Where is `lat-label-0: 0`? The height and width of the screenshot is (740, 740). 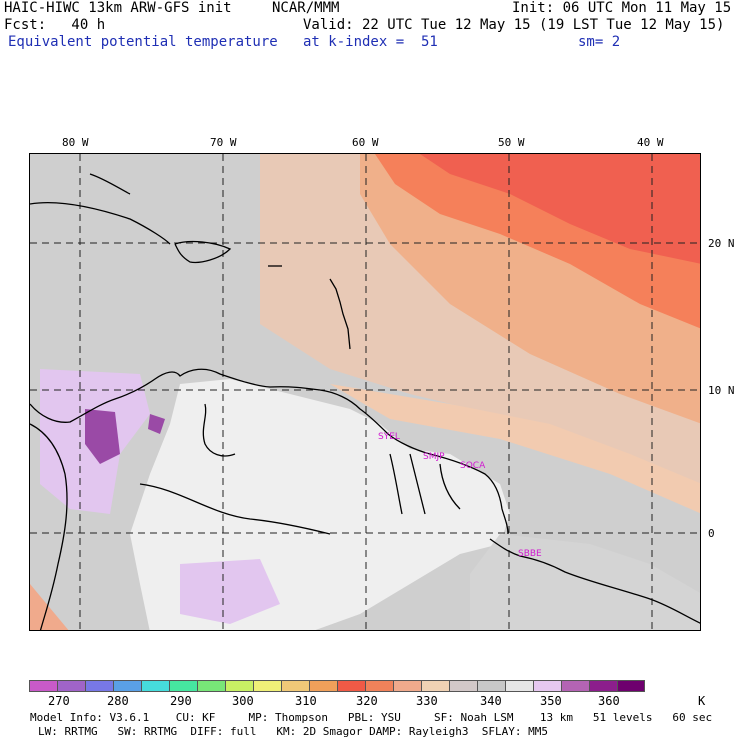
lat-label-0: 0 is located at coordinates (711, 533).